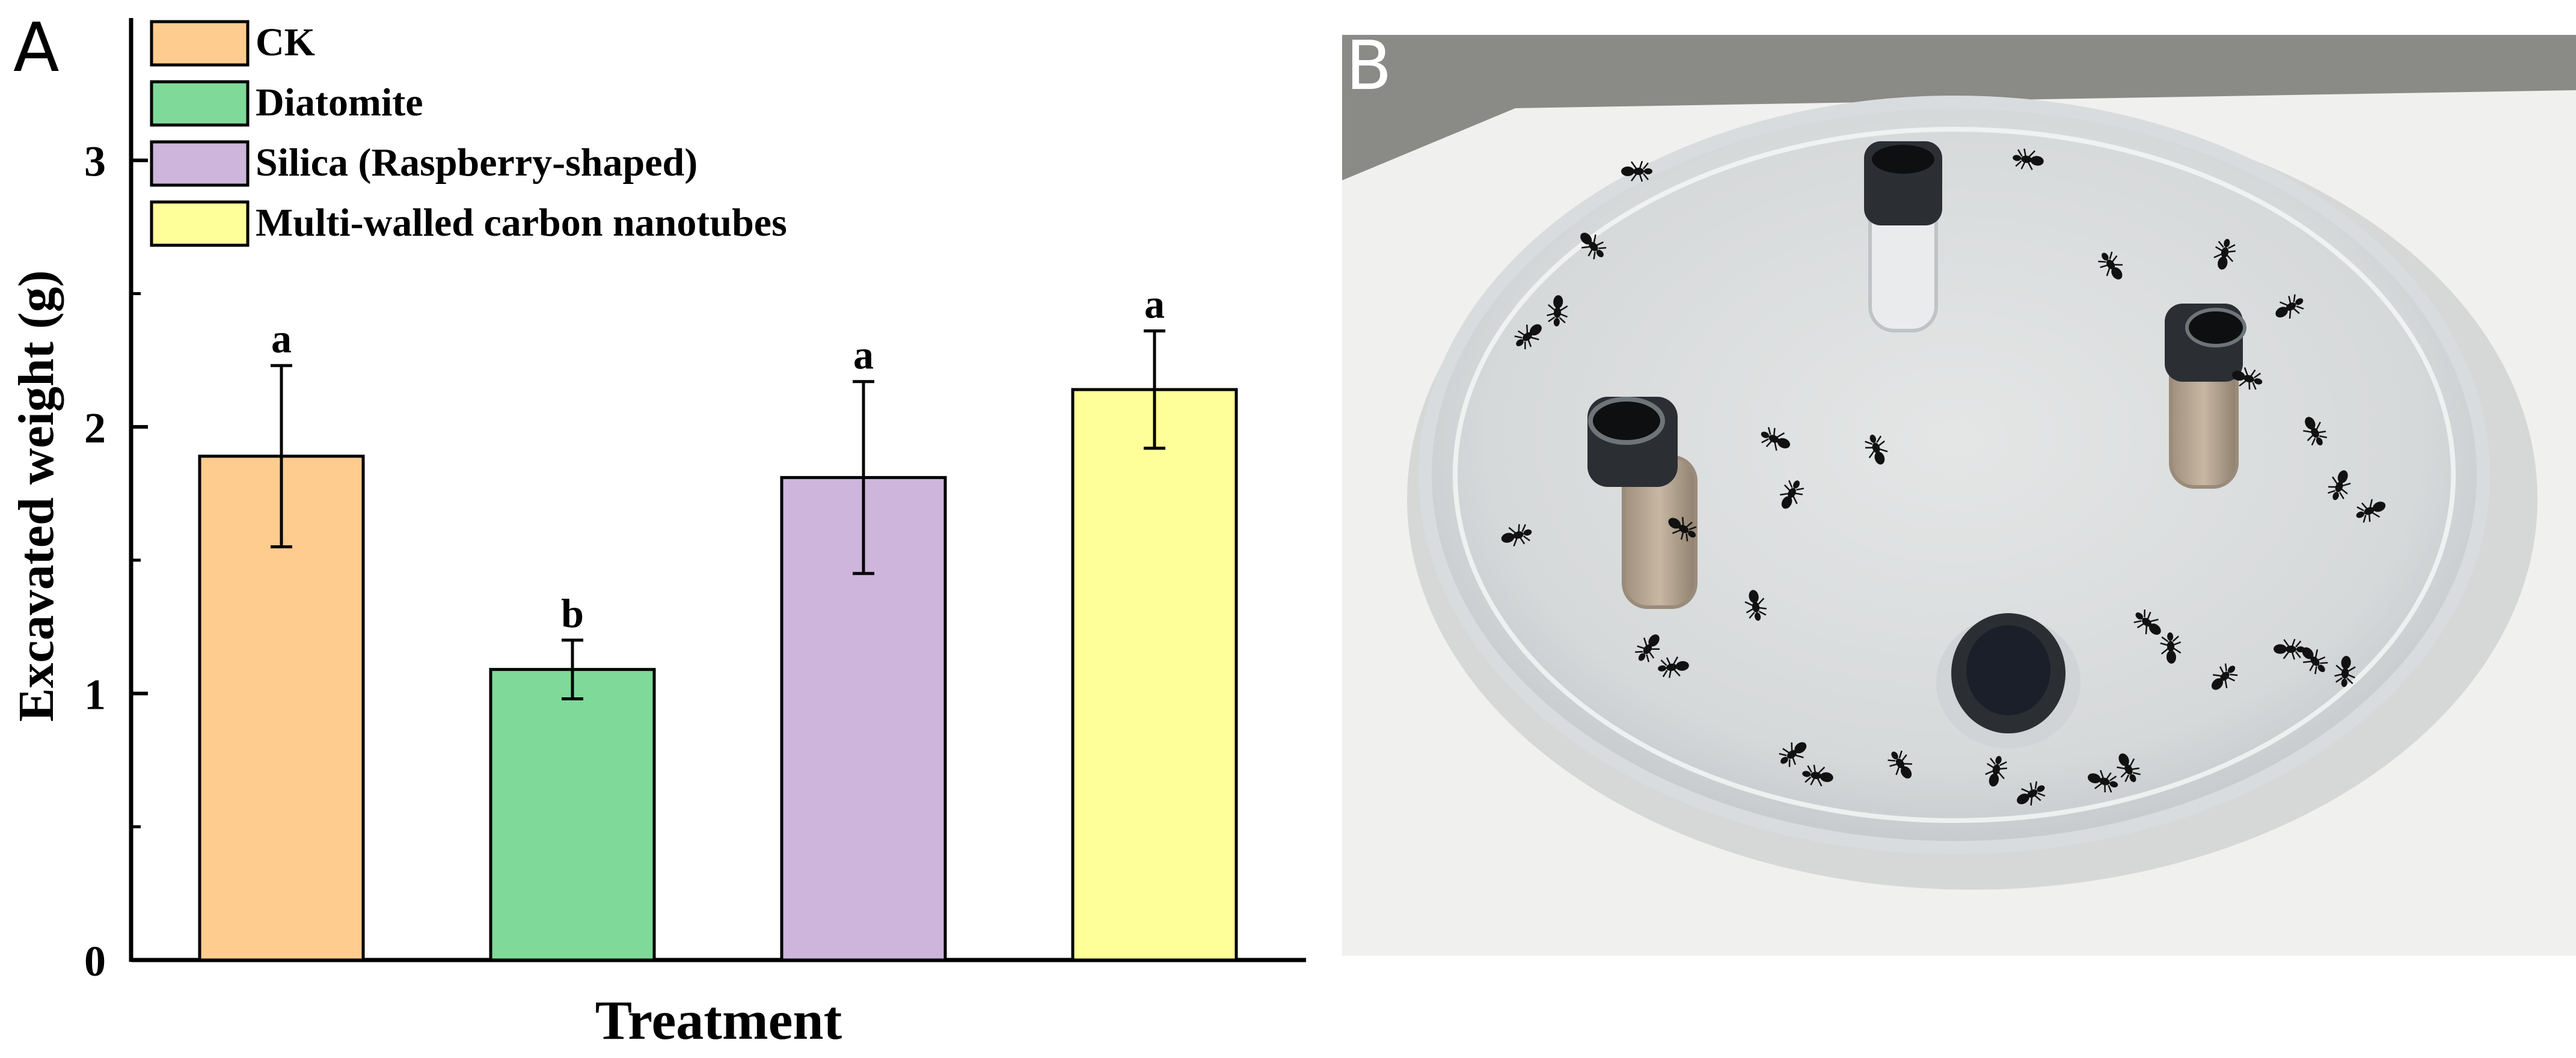 The height and width of the screenshot is (1058, 2576). I want to click on tube-bottom-opening, so click(2008, 670).